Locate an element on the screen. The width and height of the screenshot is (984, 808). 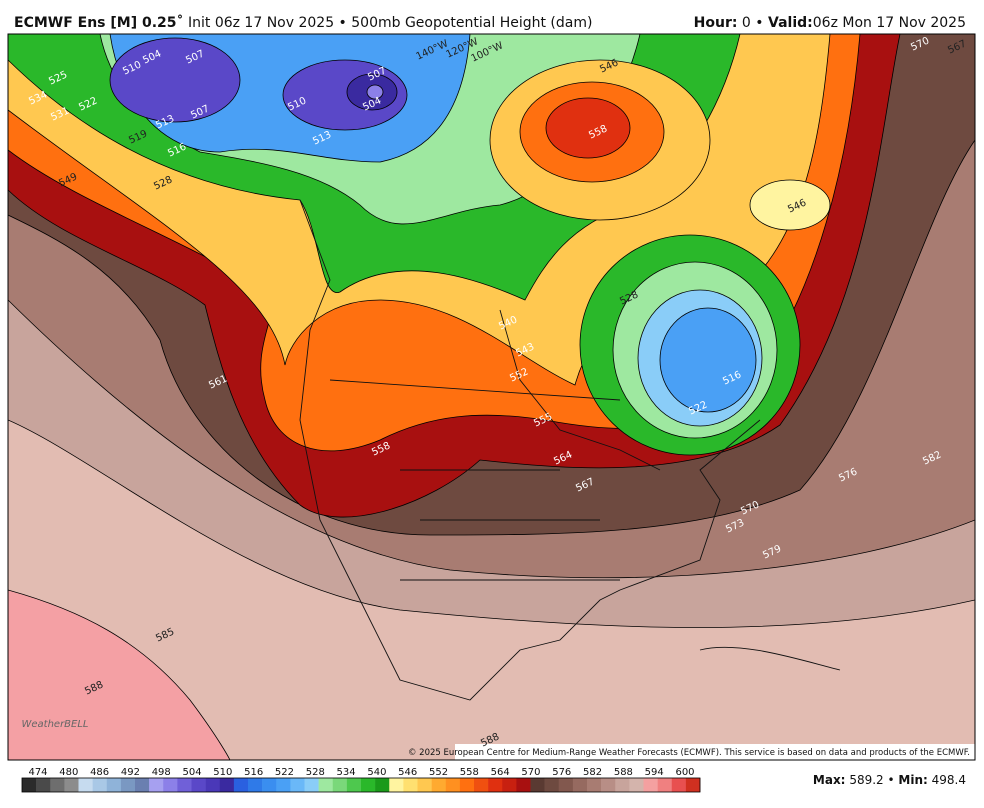
valid: 06z Mon 17 Nov 2025 is located at coordinates (889, 23).